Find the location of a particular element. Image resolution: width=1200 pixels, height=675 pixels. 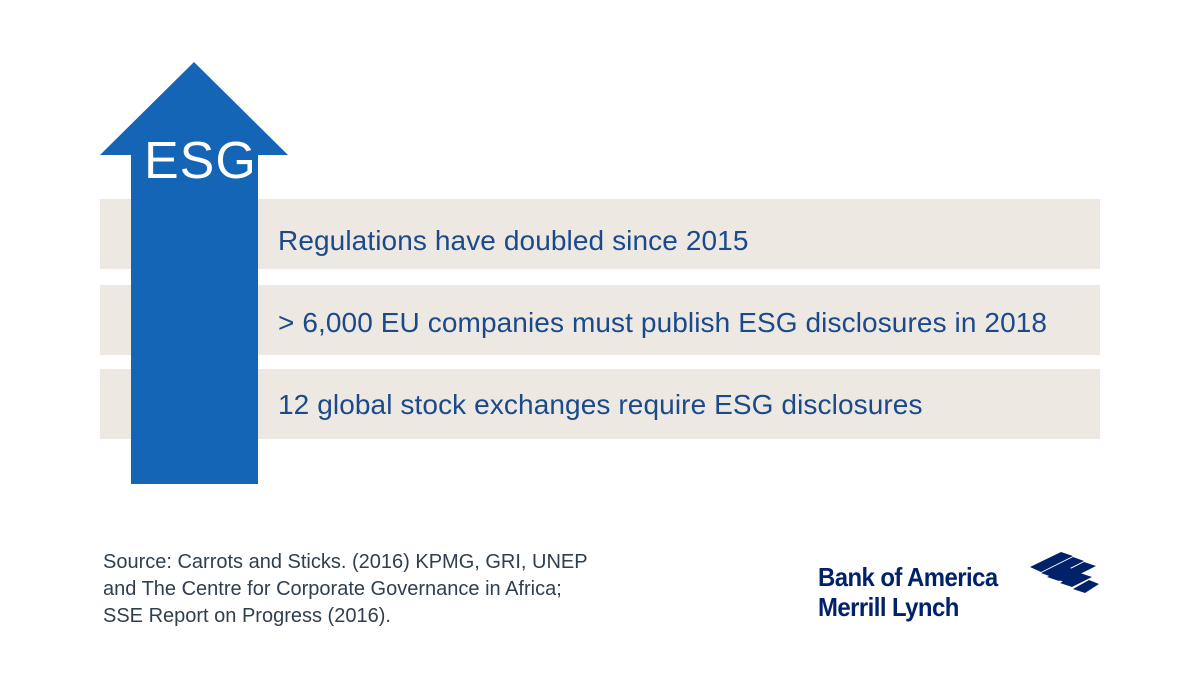

stat-bar-regulations is located at coordinates (600, 234).